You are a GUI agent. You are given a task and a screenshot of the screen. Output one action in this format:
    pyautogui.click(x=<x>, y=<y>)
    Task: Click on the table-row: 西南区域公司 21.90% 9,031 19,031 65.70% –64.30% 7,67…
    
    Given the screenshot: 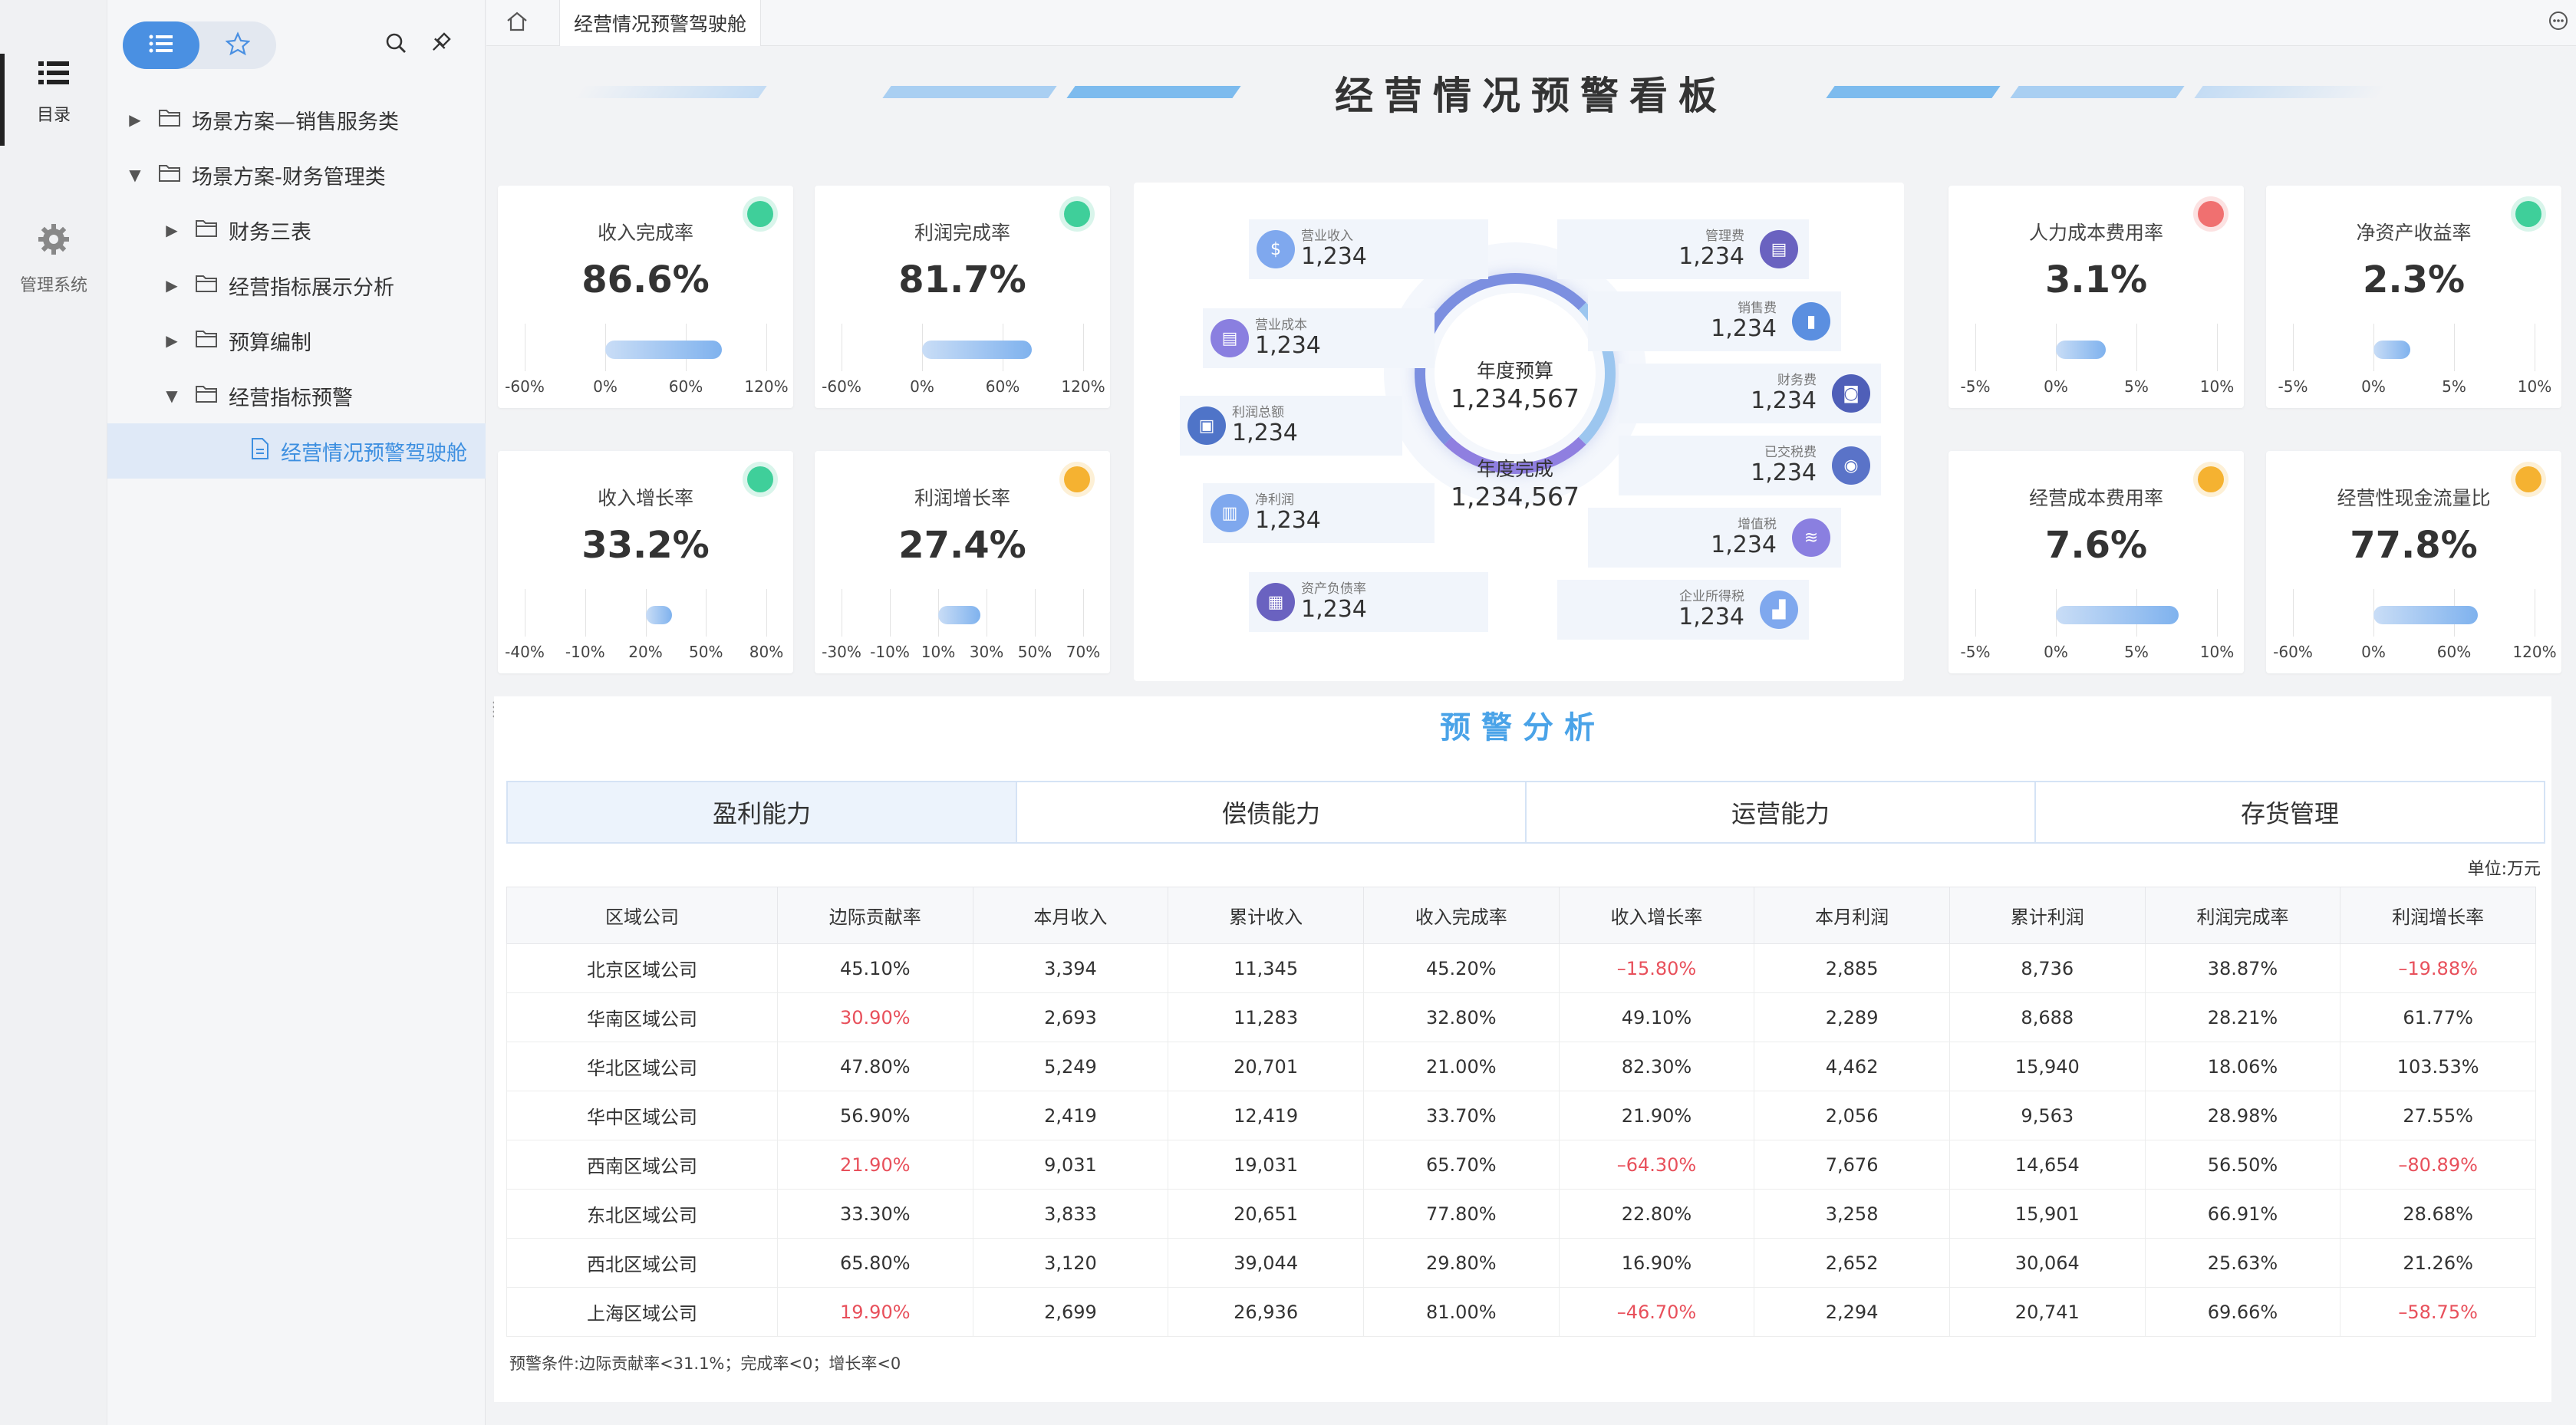 What is the action you would take?
    pyautogui.click(x=1521, y=1165)
    